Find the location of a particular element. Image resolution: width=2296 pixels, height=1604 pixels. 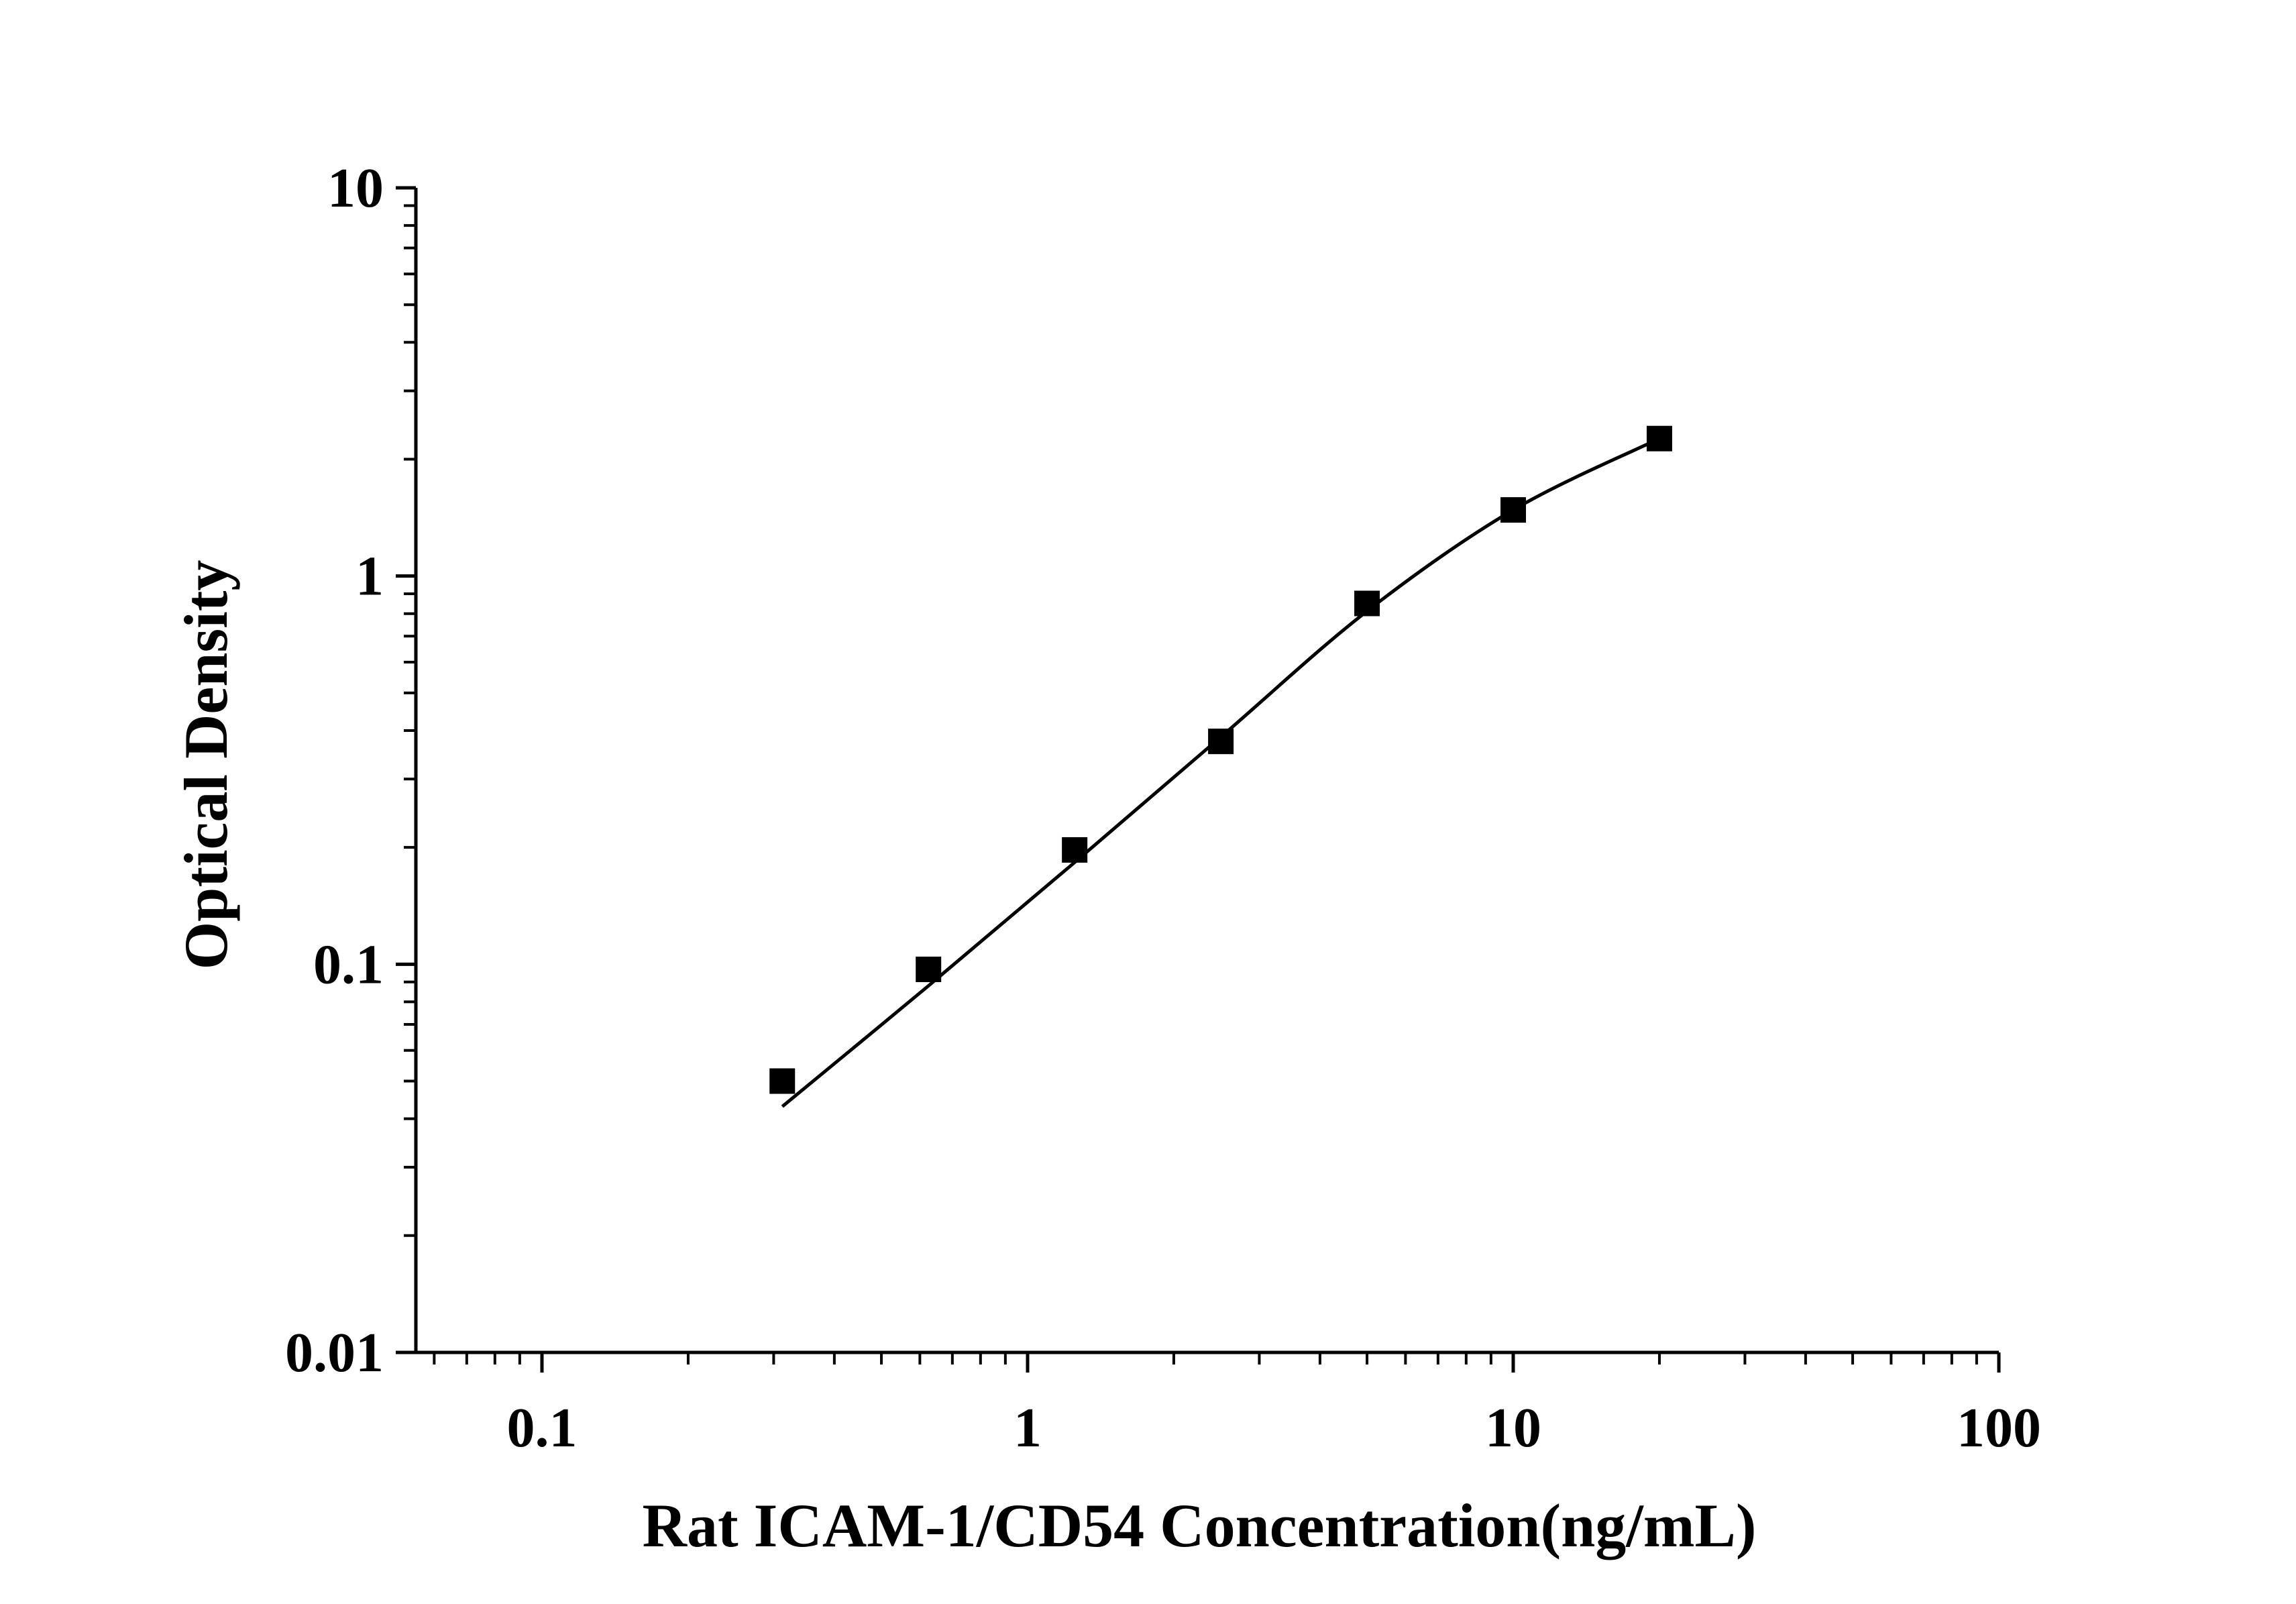

x-tick-label: 1 is located at coordinates (1028, 1428).